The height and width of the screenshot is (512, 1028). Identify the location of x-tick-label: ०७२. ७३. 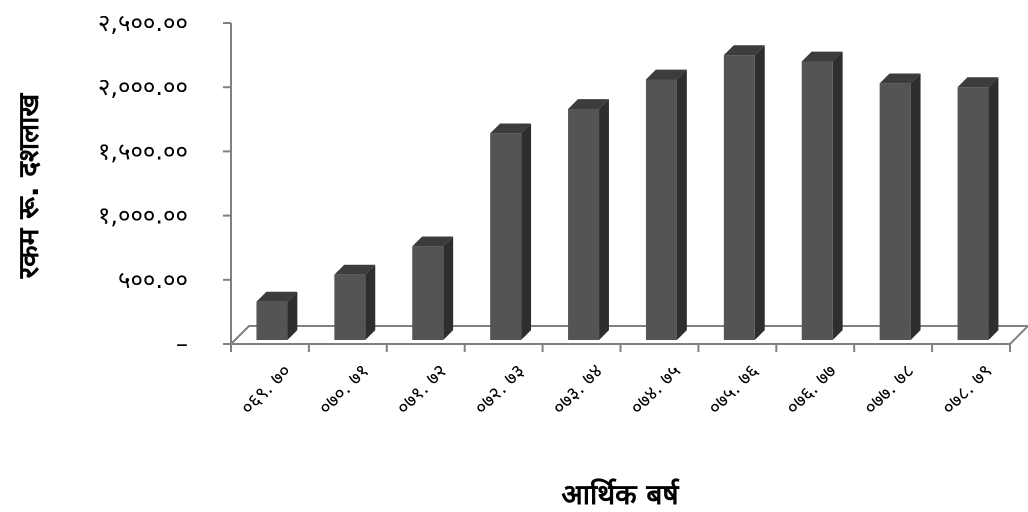
(499, 389).